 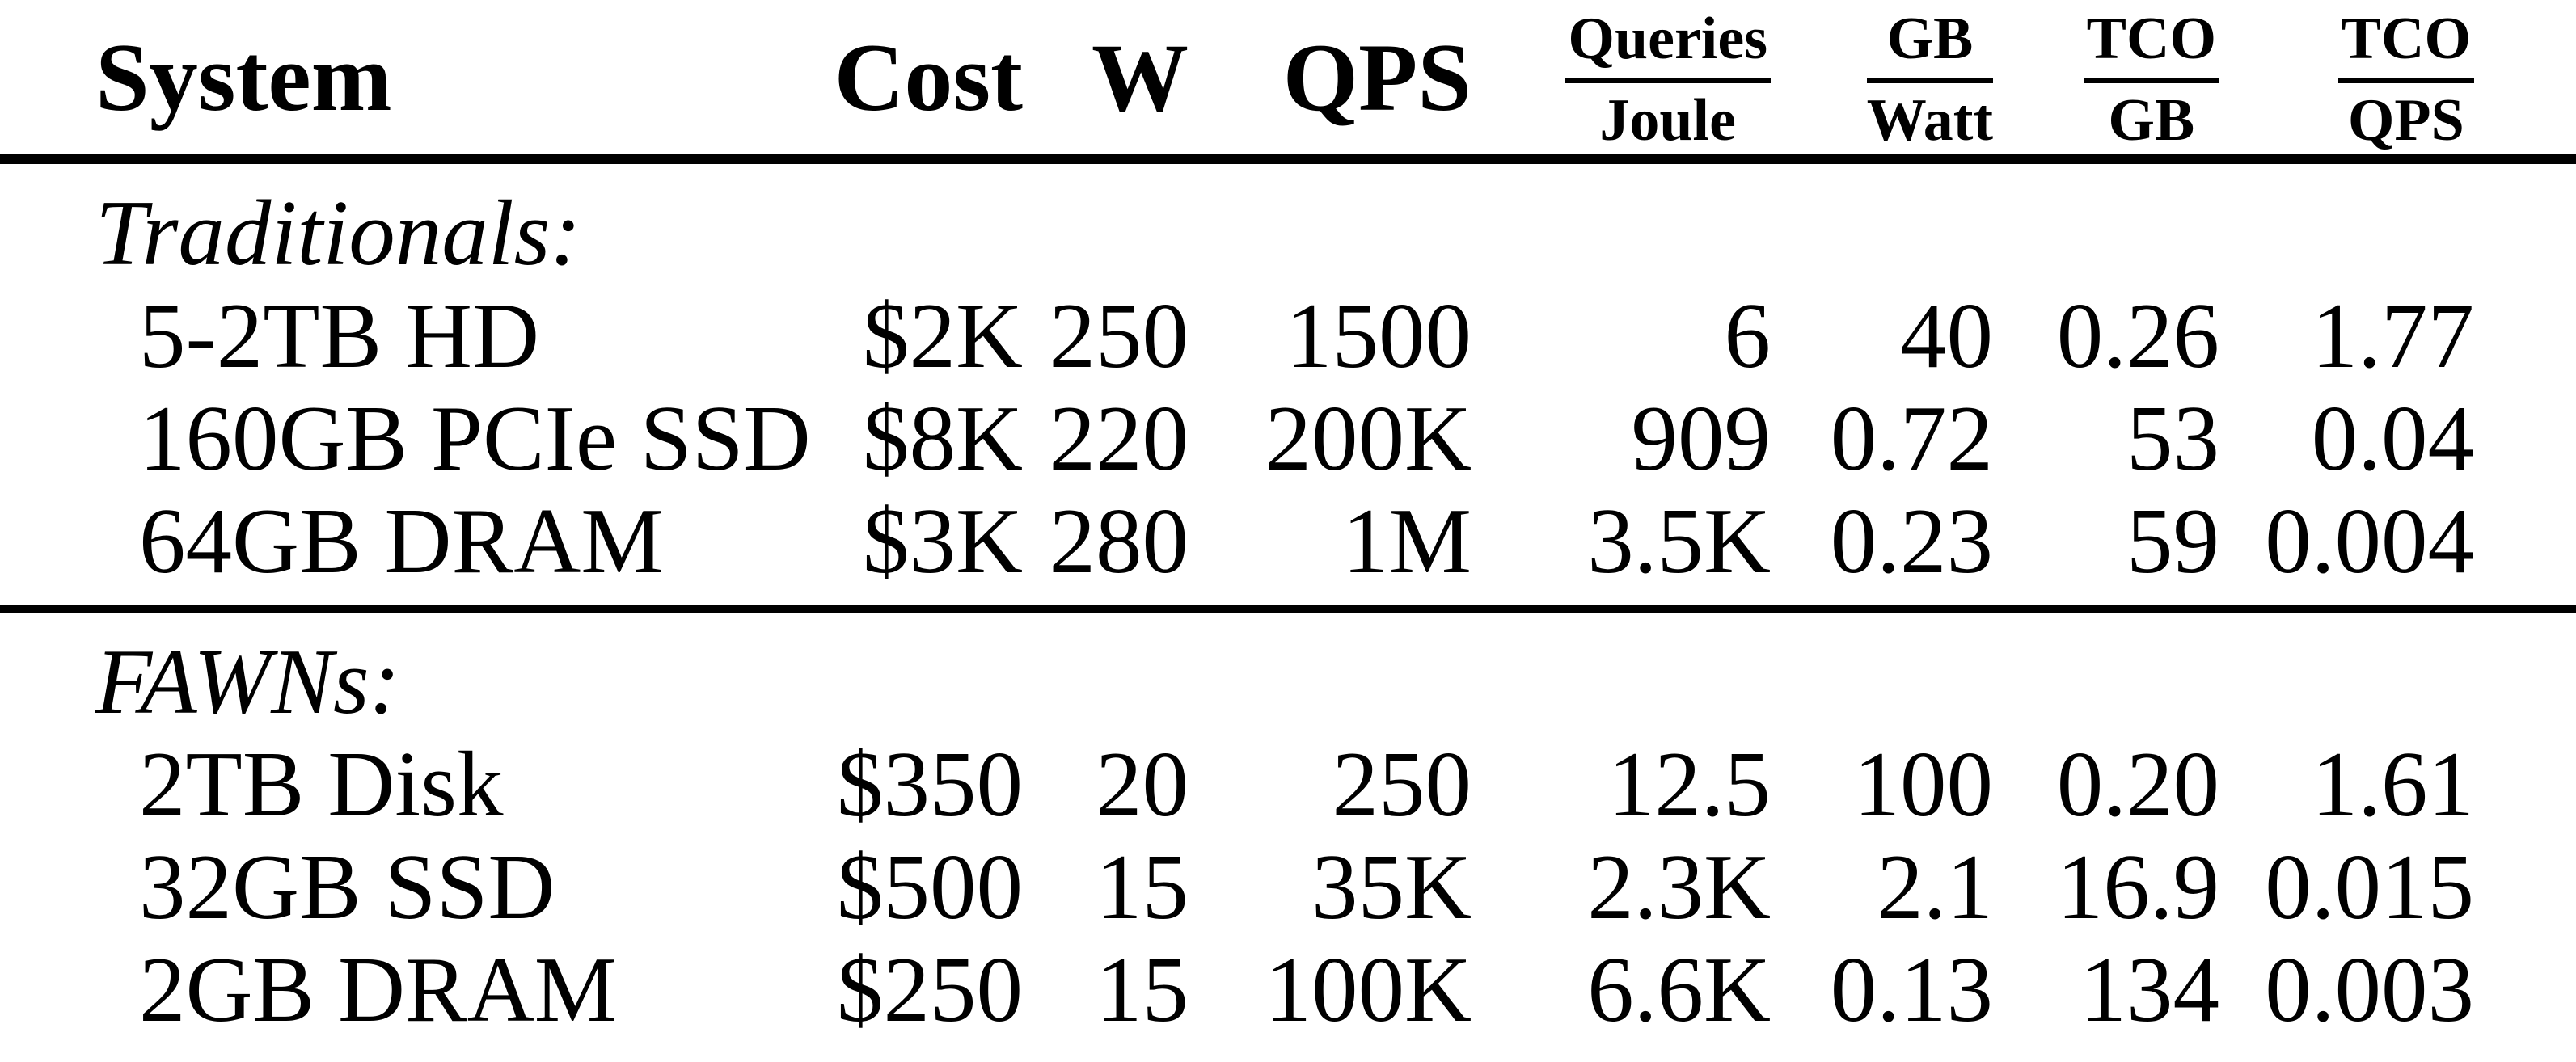 I want to click on section-row-fawns: FAWNs:, so click(x=1288, y=671).